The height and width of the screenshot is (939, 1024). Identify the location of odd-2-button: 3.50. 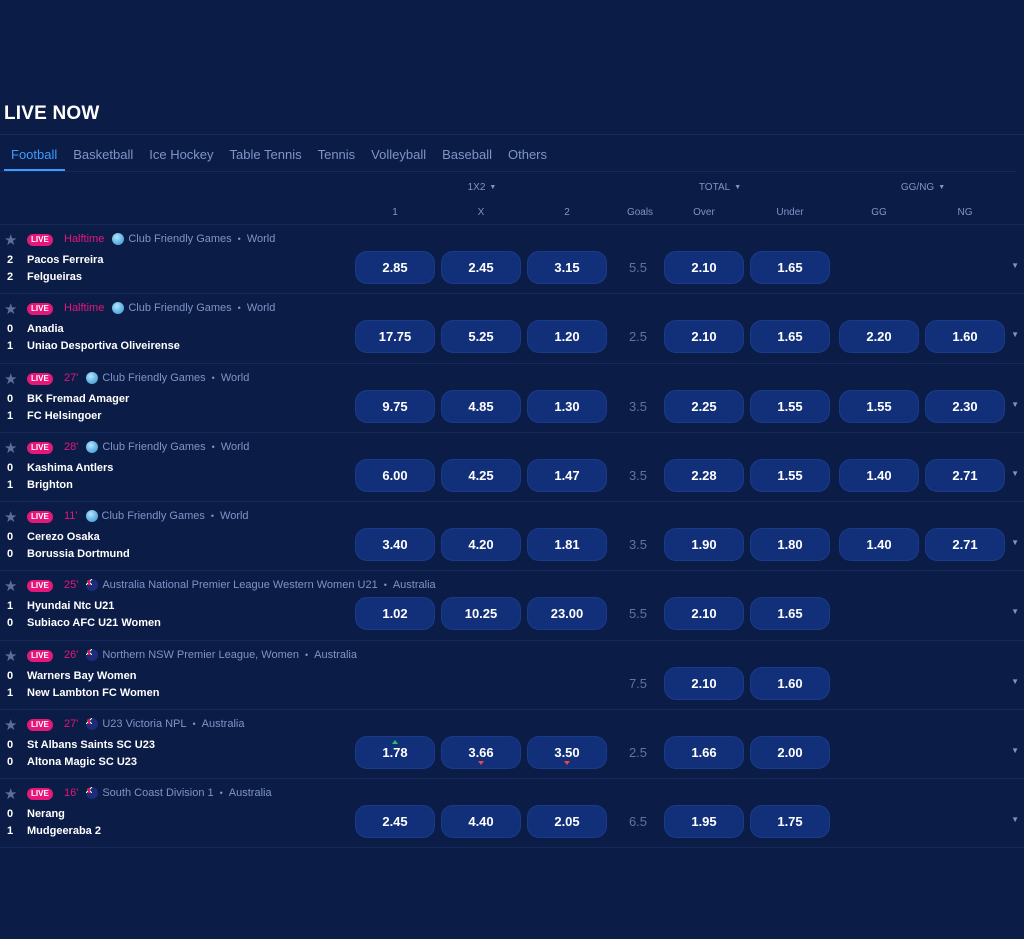
(567, 753).